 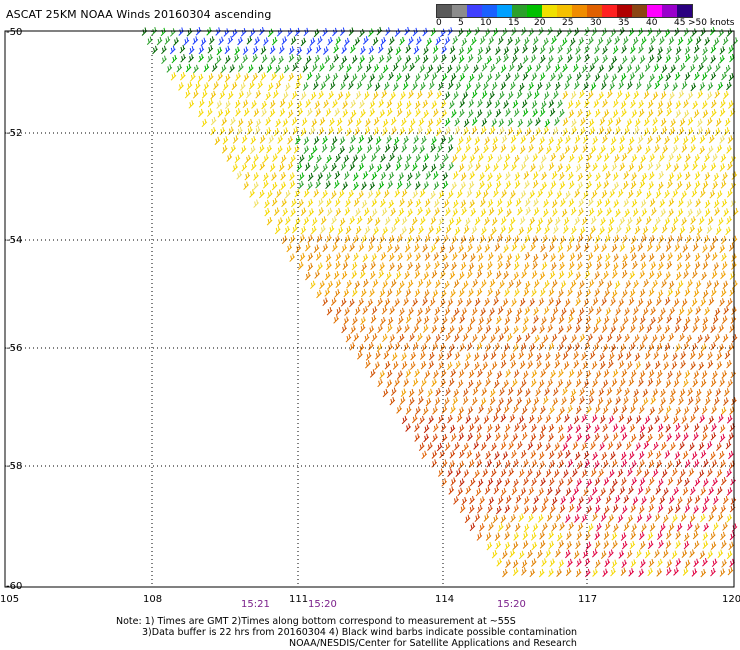 I want to click on colorbar-label: 30, so click(x=596, y=23).